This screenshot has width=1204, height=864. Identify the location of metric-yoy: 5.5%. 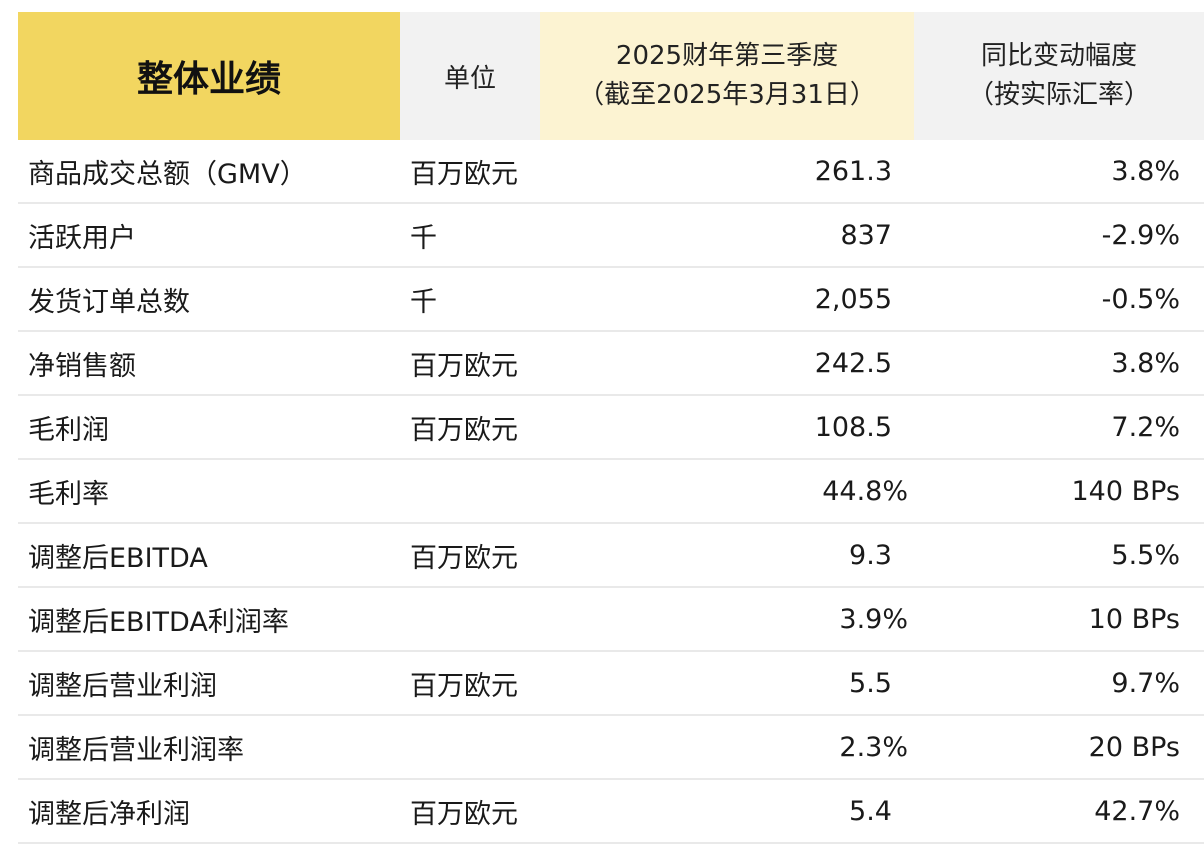
(1059, 555).